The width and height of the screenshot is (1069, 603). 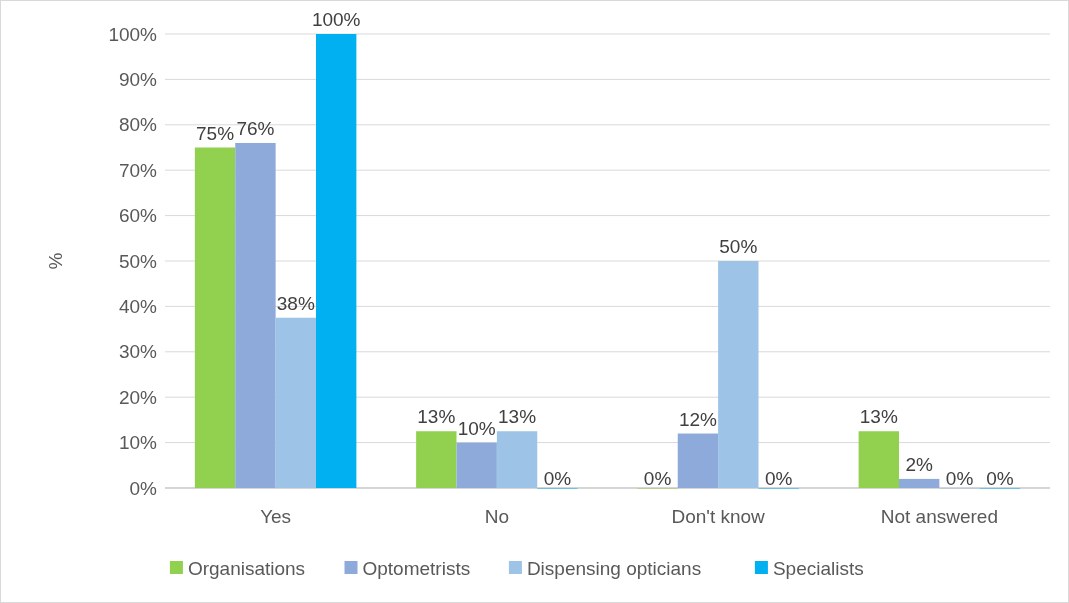 I want to click on data-label: 50%, so click(x=738, y=246).